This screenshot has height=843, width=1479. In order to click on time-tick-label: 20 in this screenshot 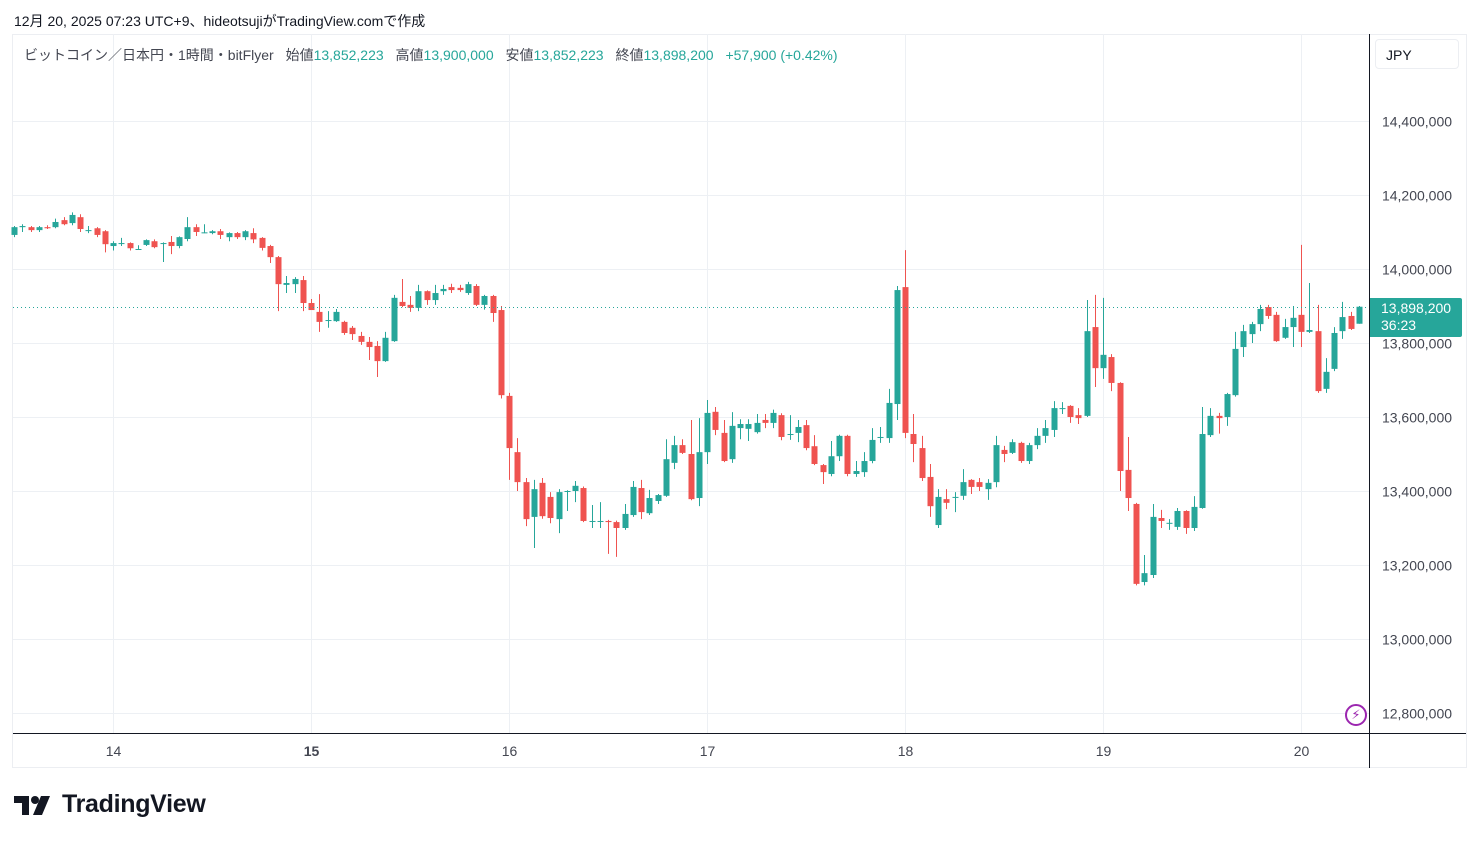, I will do `click(1302, 751)`.